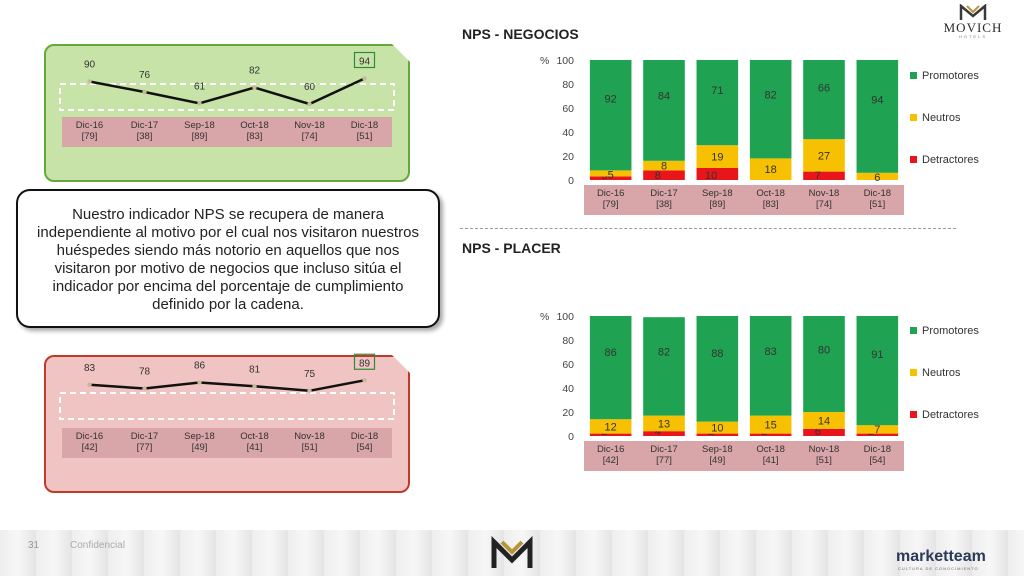 This screenshot has height=576, width=1024. What do you see at coordinates (309, 136) in the screenshot?
I see `x-tick-base: [74]` at bounding box center [309, 136].